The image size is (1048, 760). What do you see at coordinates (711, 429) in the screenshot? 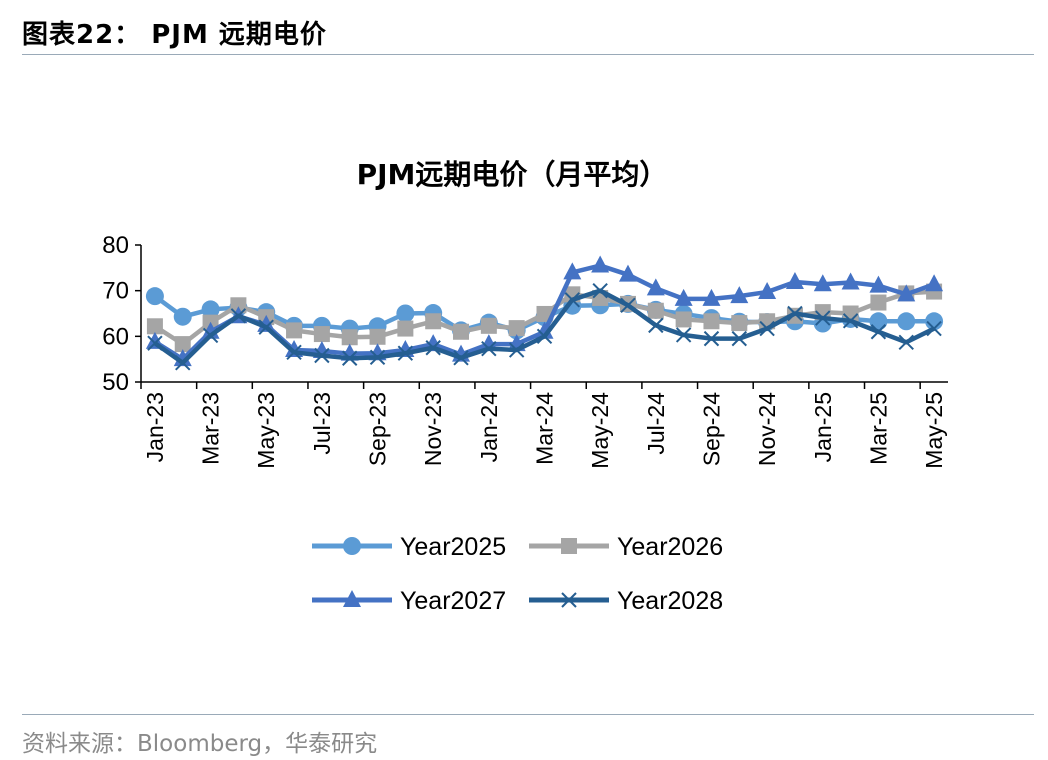
I see `x-tick-label: Sep-24` at bounding box center [711, 429].